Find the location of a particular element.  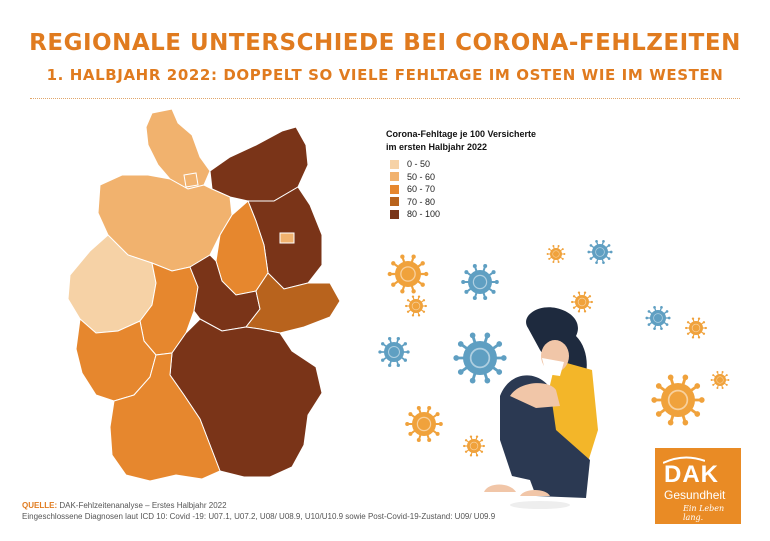

dak-logo: DAK Gesundheit Ein Leben lang. is located at coordinates (698, 486).